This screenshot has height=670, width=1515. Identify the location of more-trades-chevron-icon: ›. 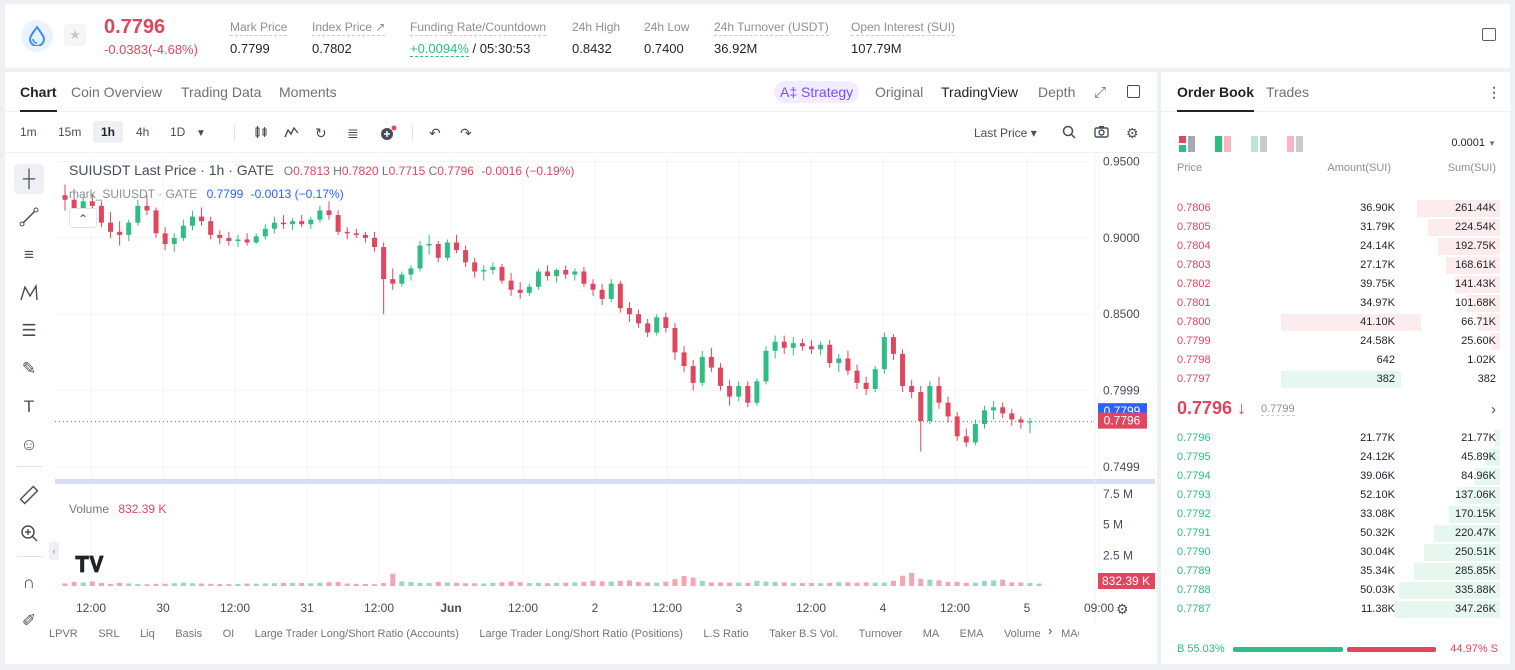
(1493, 409).